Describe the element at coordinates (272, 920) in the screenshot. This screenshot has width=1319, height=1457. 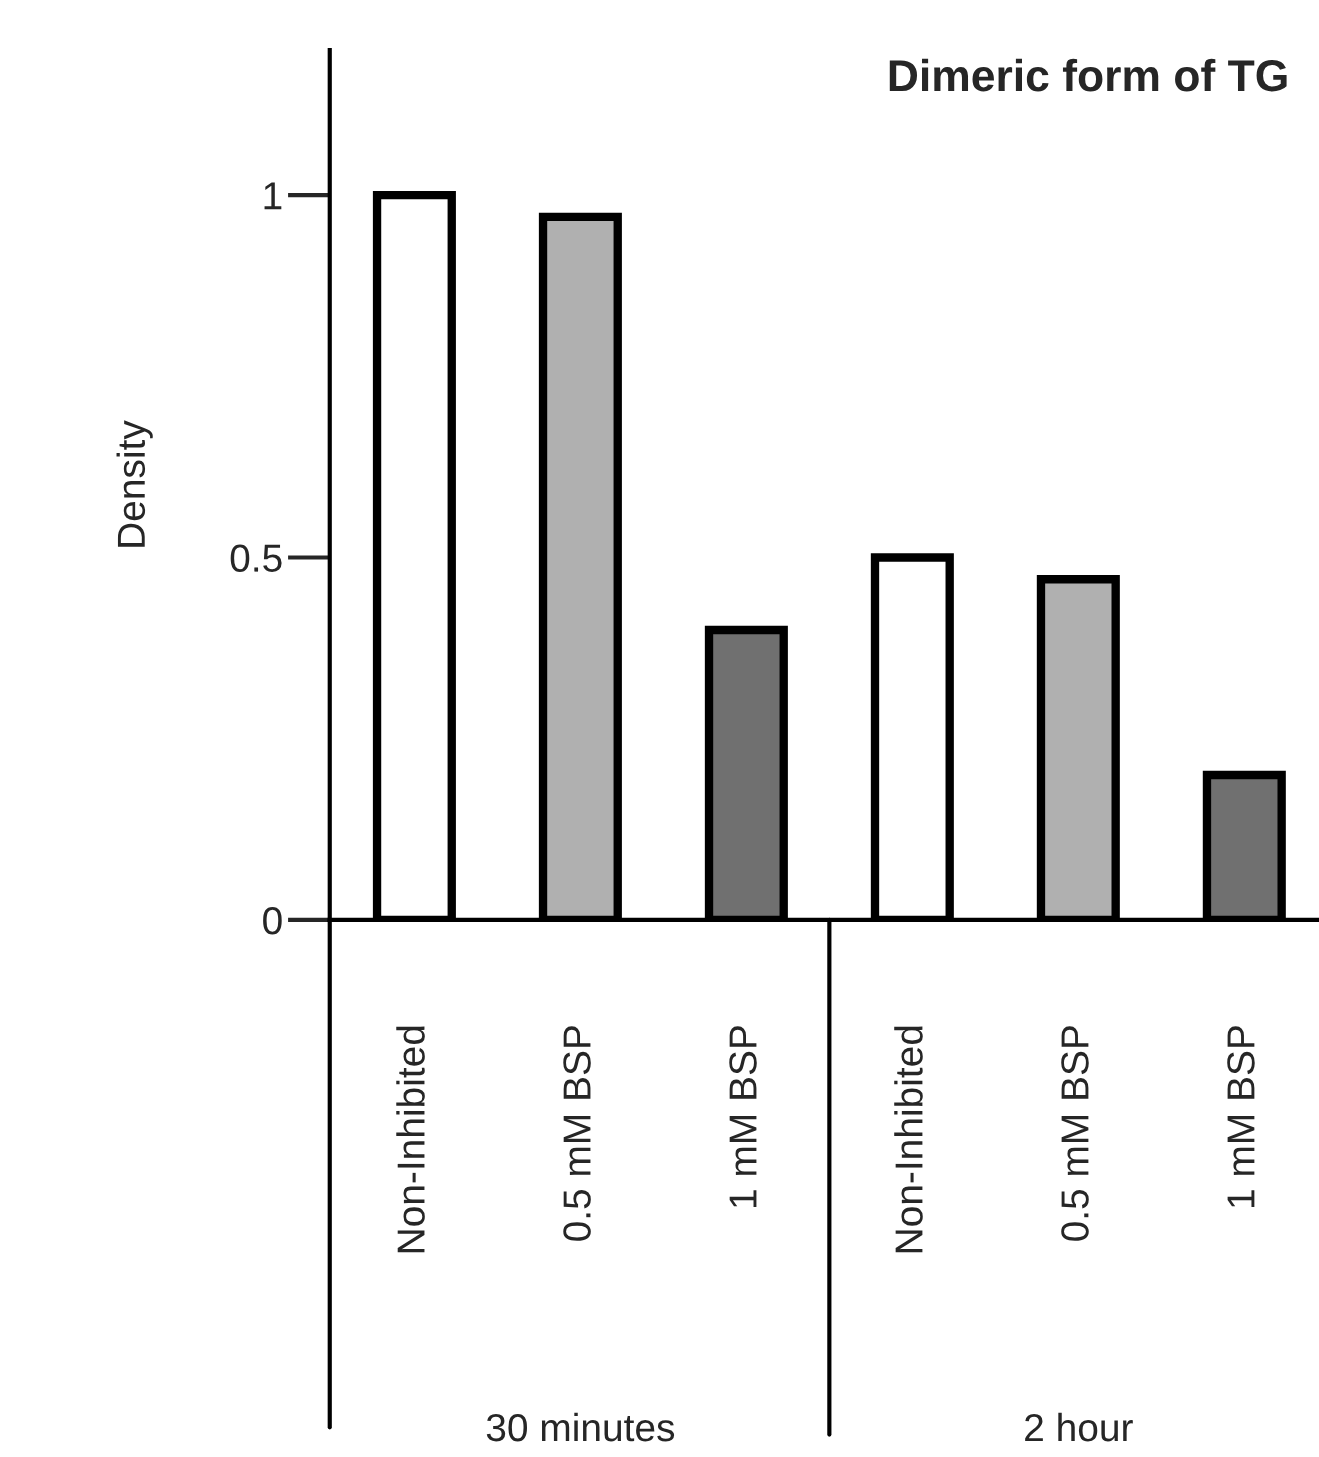
I see `y-tick-label: 0` at that location.